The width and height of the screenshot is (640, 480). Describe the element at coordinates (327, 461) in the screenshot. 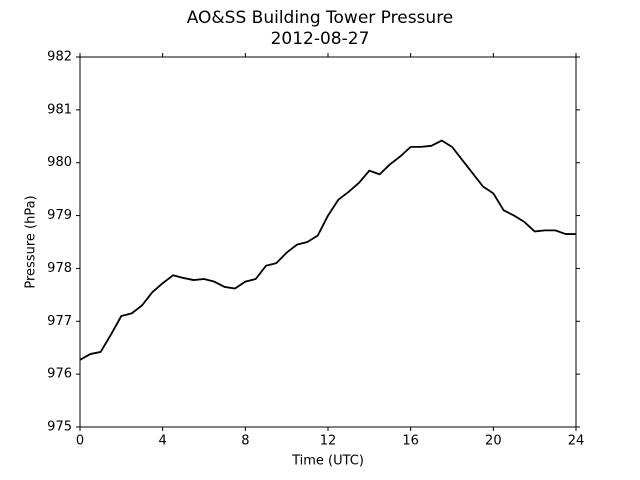

I see `x-axis-label: Time (UTC)` at that location.